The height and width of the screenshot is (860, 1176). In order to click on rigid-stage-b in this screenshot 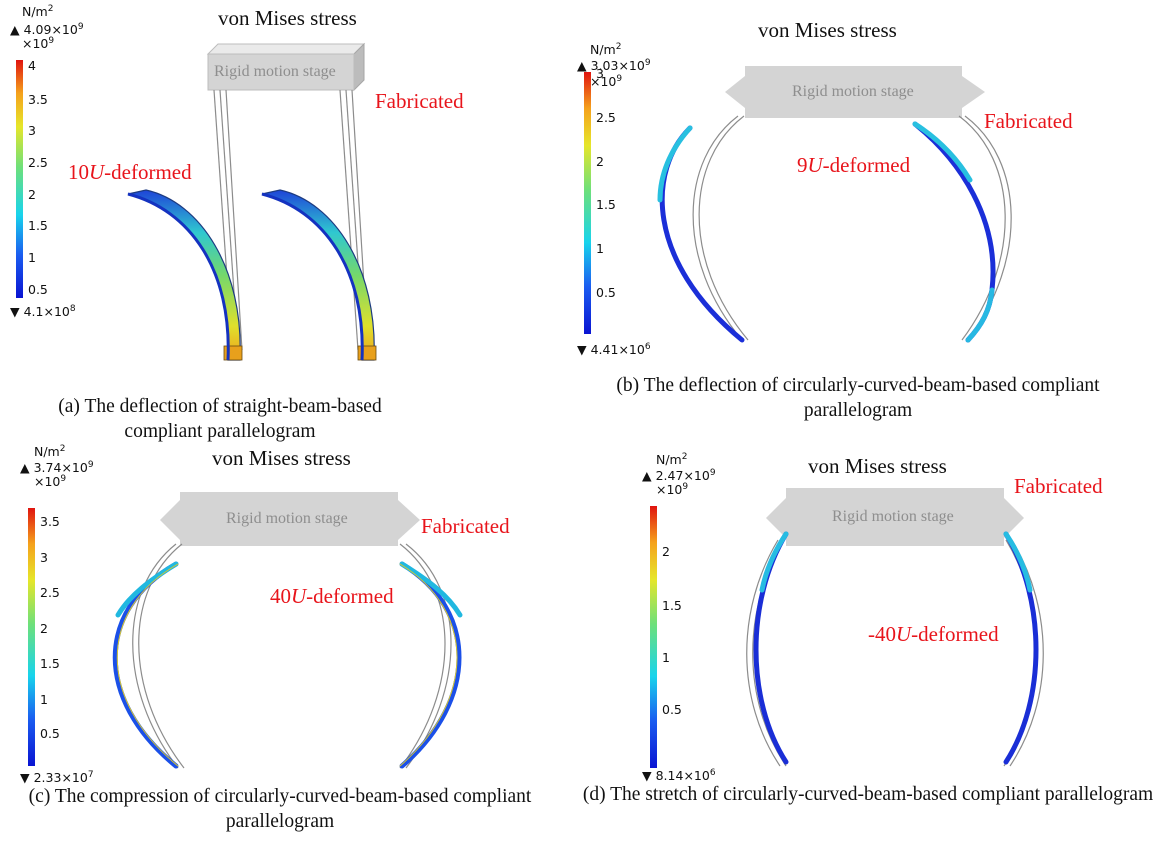, I will do `click(855, 92)`.